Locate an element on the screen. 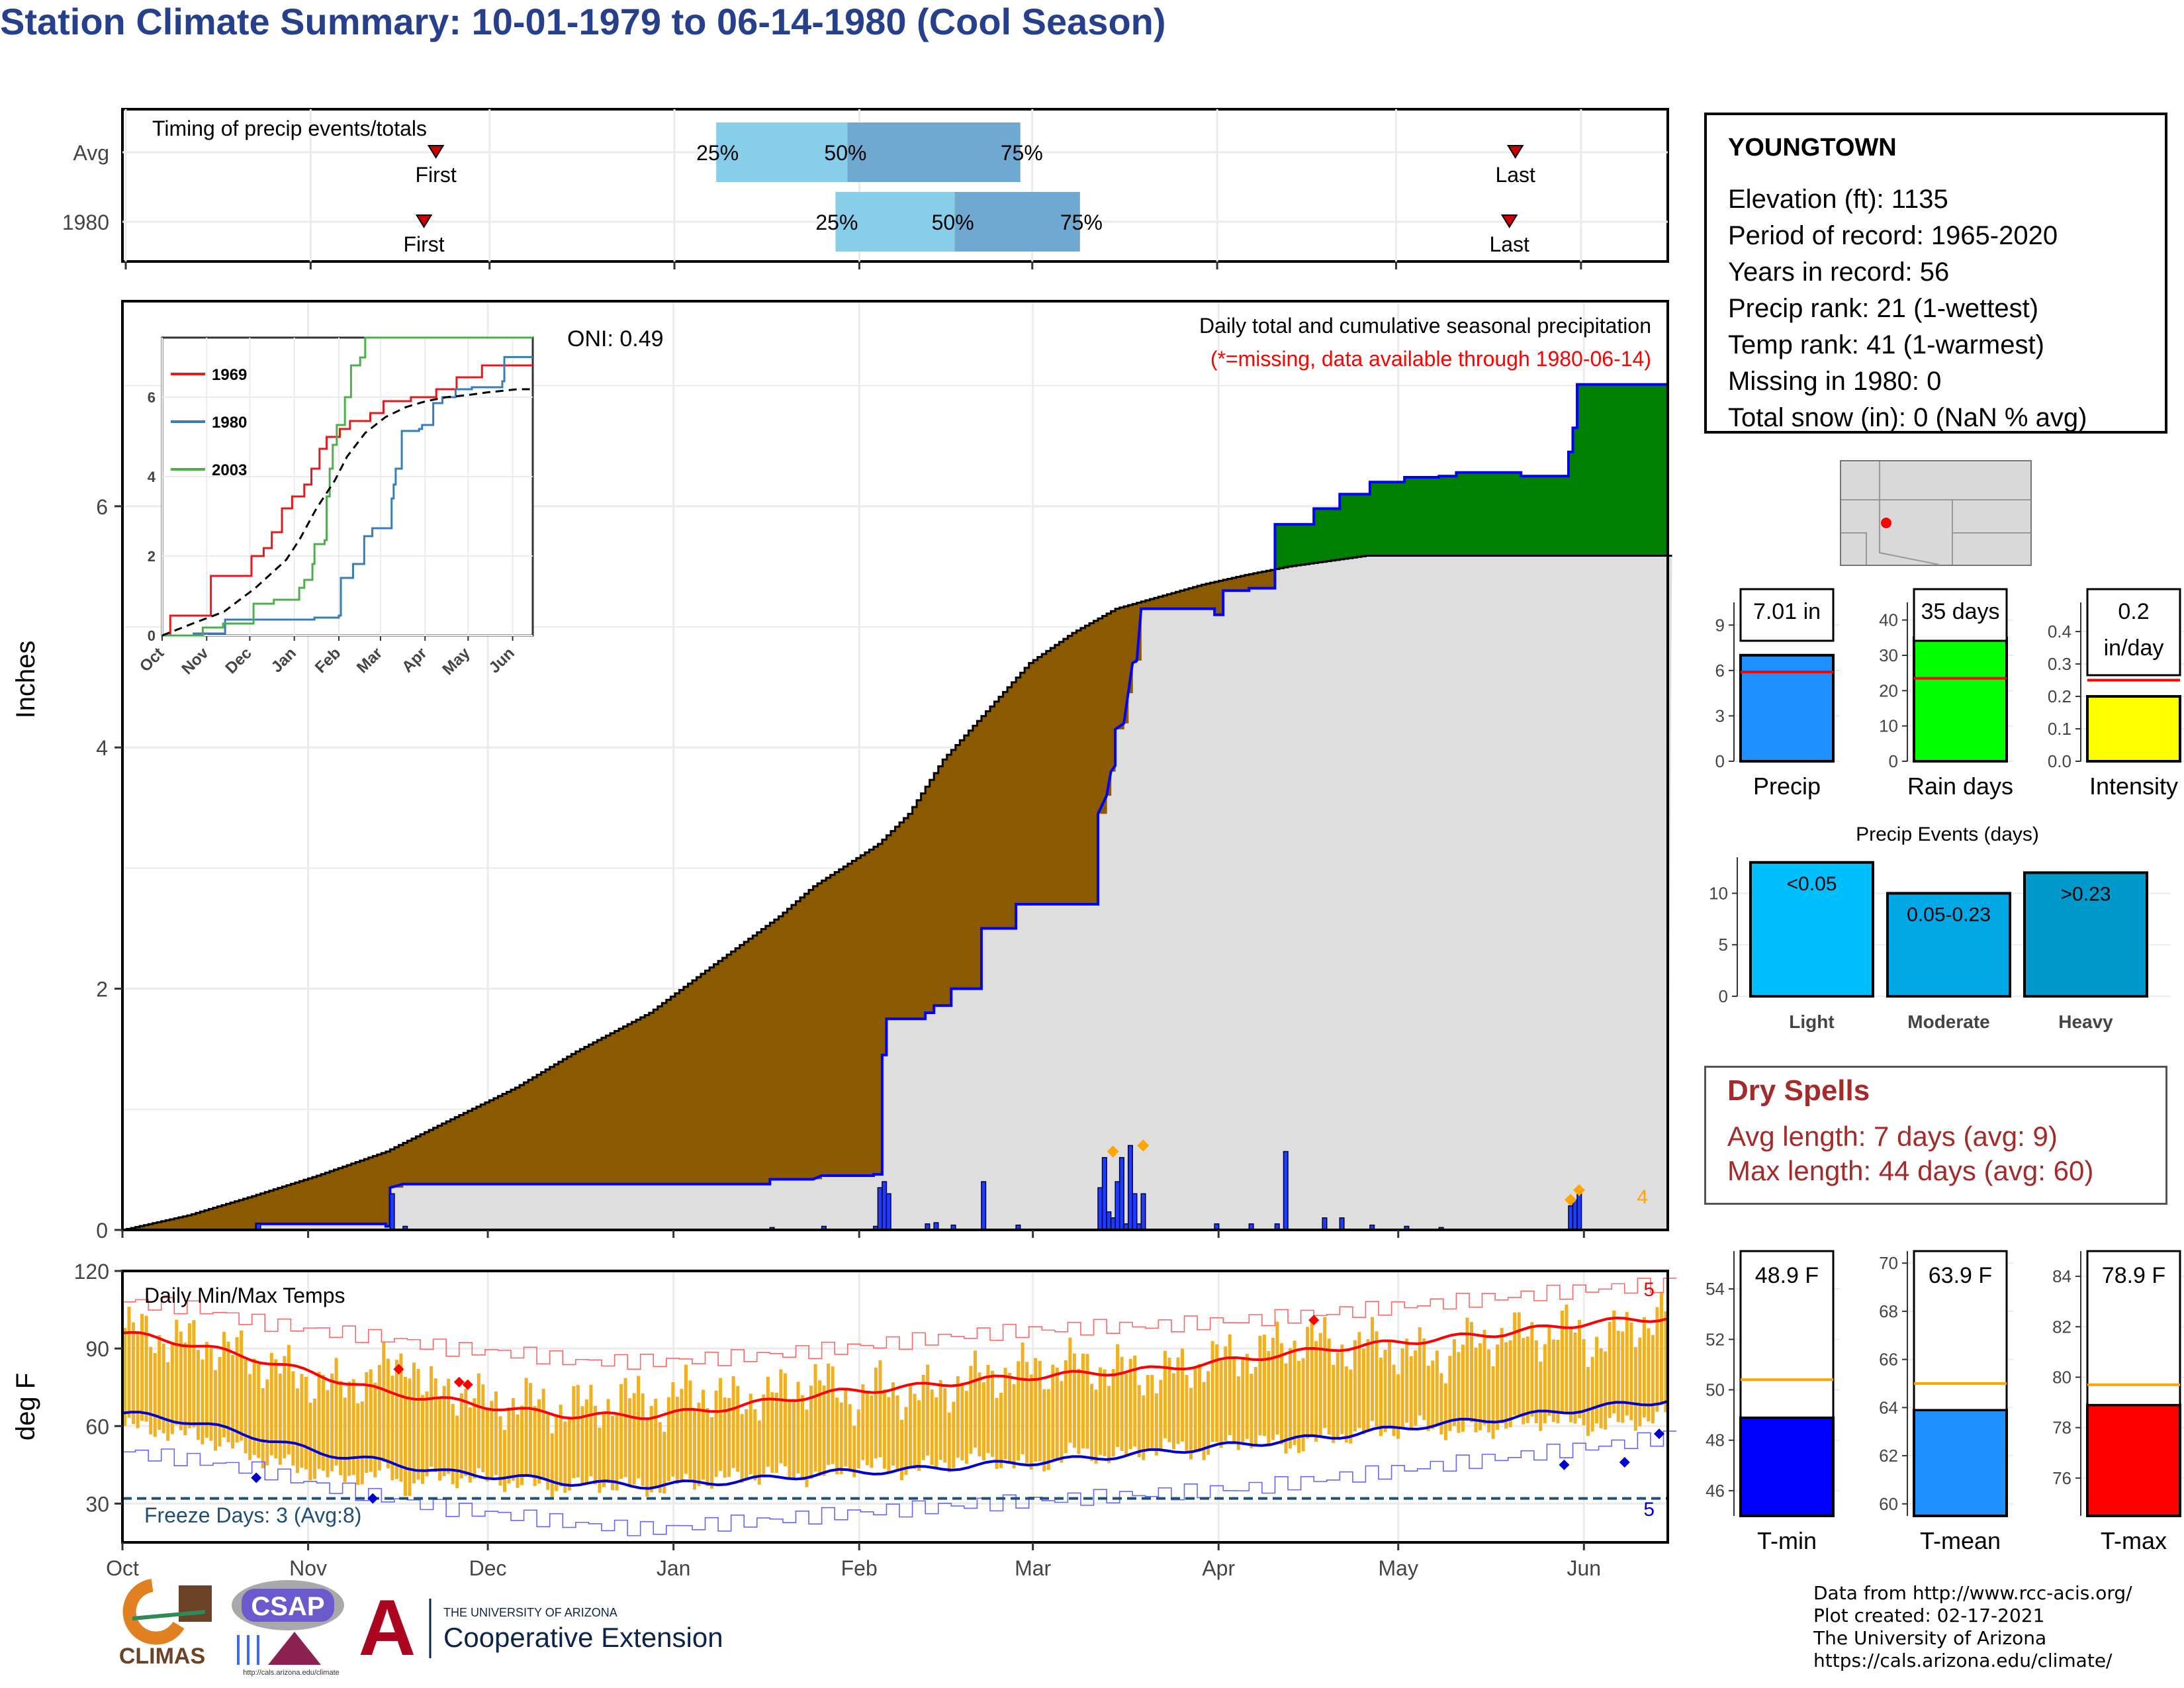 The width and height of the screenshot is (2184, 1688). timing-label-25: 25% is located at coordinates (717, 153).